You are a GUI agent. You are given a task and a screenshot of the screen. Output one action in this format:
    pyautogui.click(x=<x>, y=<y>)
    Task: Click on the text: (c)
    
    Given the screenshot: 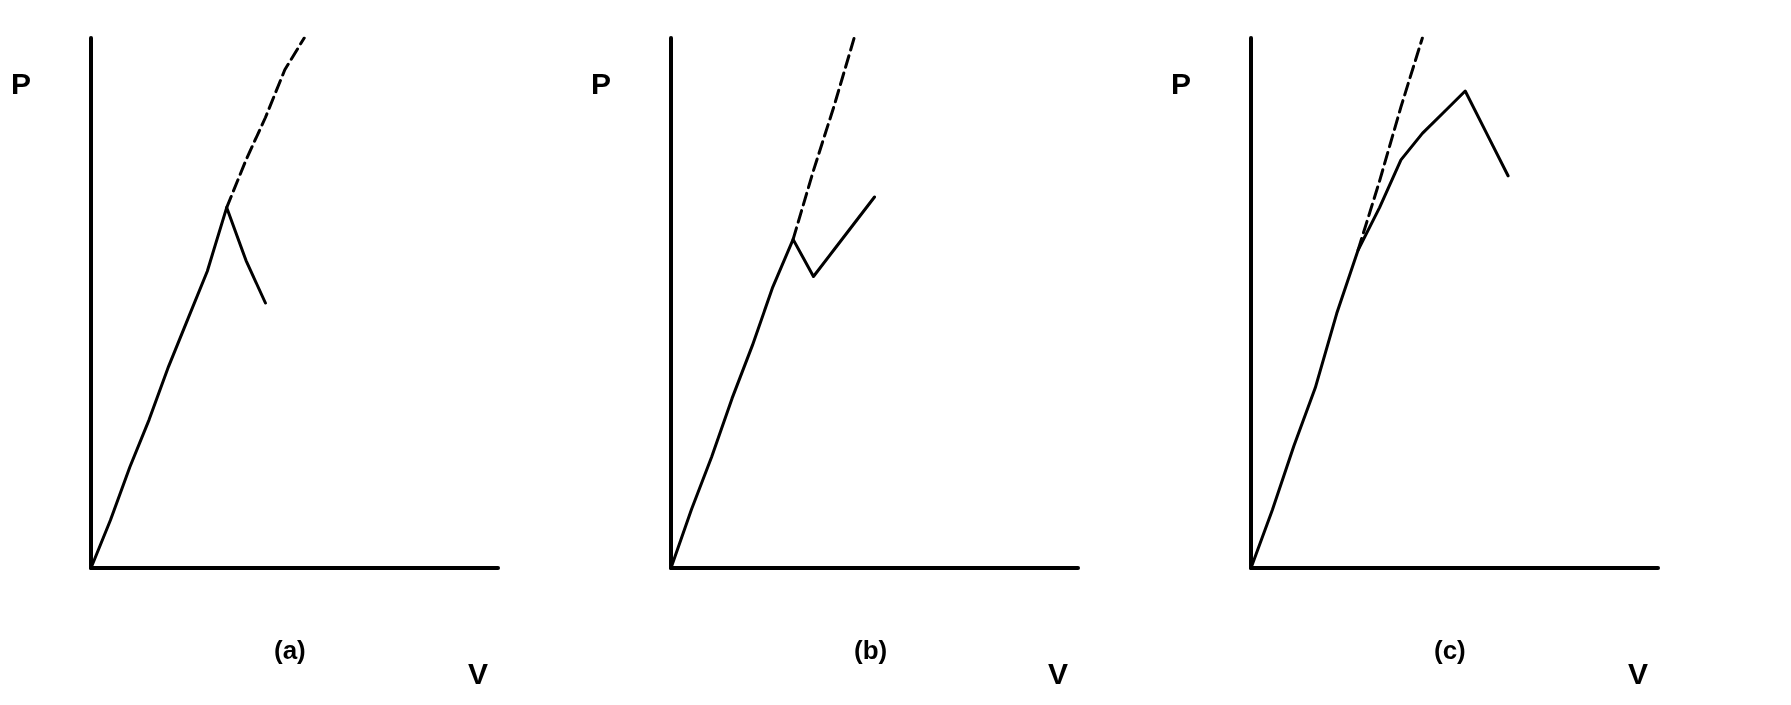 What is the action you would take?
    pyautogui.click(x=1450, y=650)
    